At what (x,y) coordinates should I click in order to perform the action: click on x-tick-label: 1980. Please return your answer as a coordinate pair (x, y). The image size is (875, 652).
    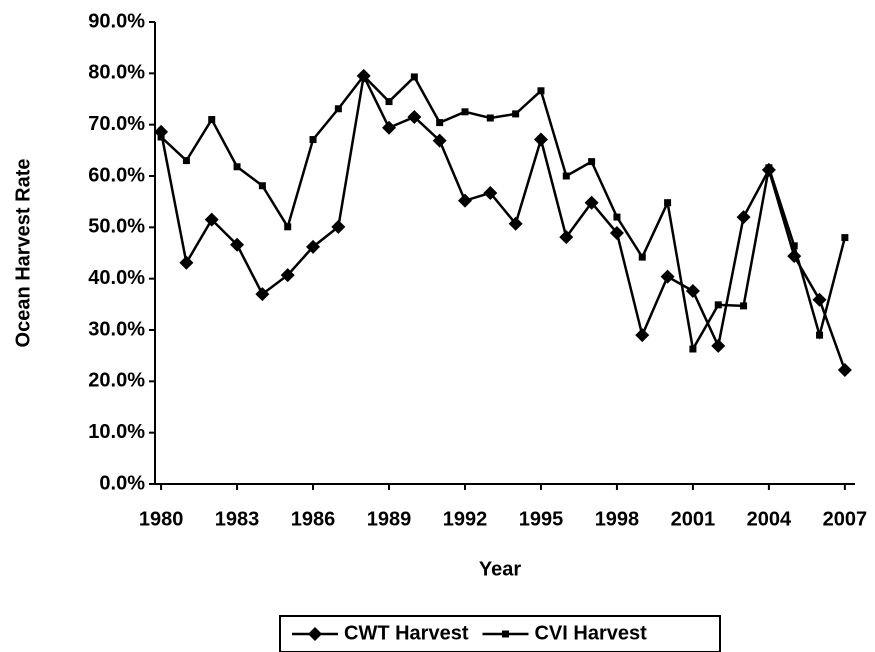
    Looking at the image, I should click on (161, 519).